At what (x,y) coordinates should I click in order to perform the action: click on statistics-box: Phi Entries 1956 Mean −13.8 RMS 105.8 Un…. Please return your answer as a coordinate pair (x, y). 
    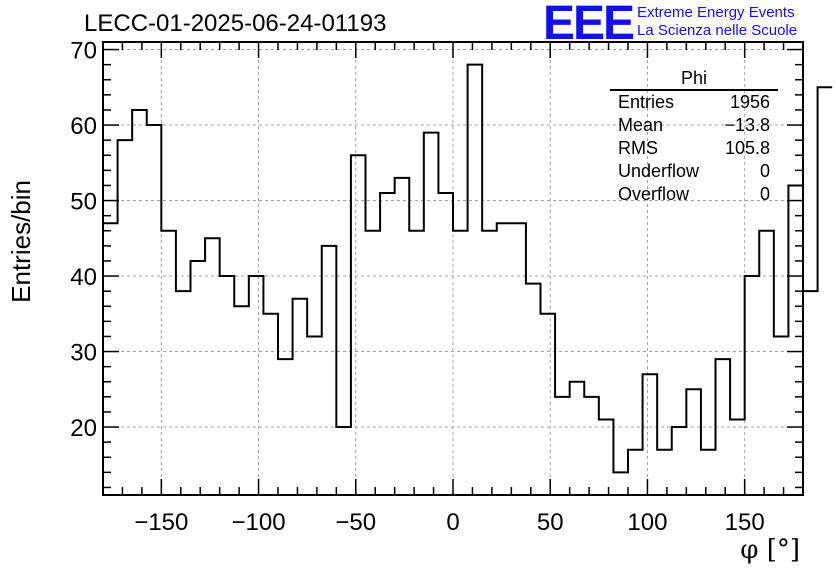
    Looking at the image, I should click on (694, 137).